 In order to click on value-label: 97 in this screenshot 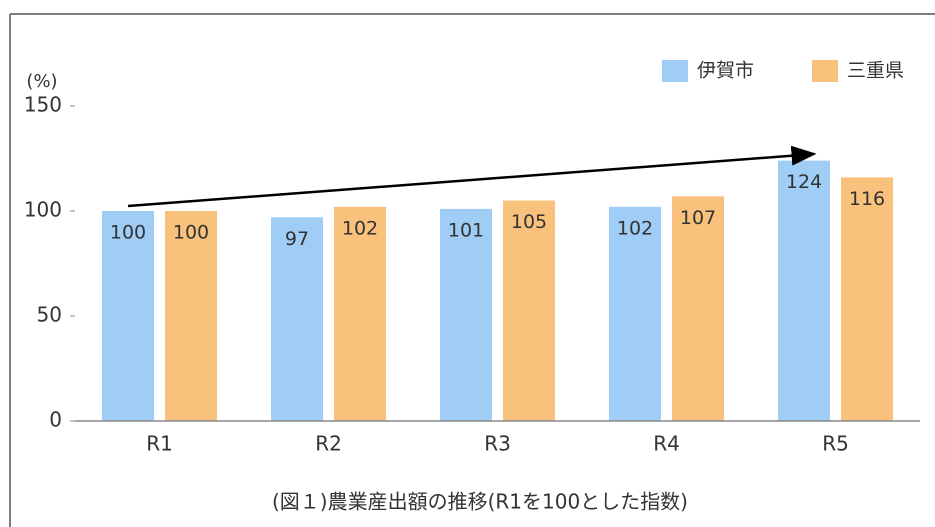, I will do `click(297, 239)`.